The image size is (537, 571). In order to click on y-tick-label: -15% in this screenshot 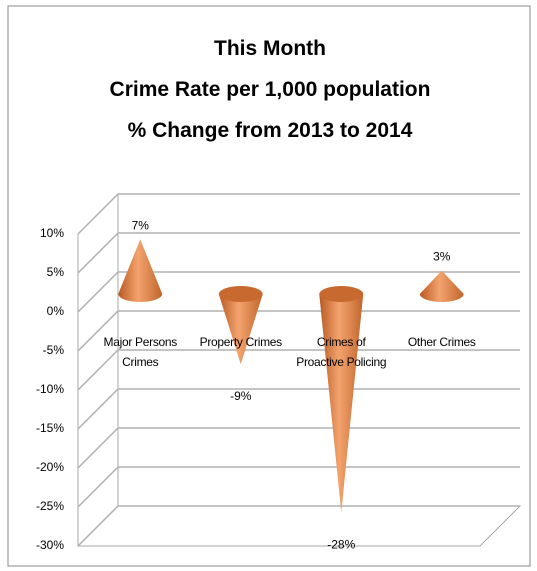, I will do `click(50, 428)`.